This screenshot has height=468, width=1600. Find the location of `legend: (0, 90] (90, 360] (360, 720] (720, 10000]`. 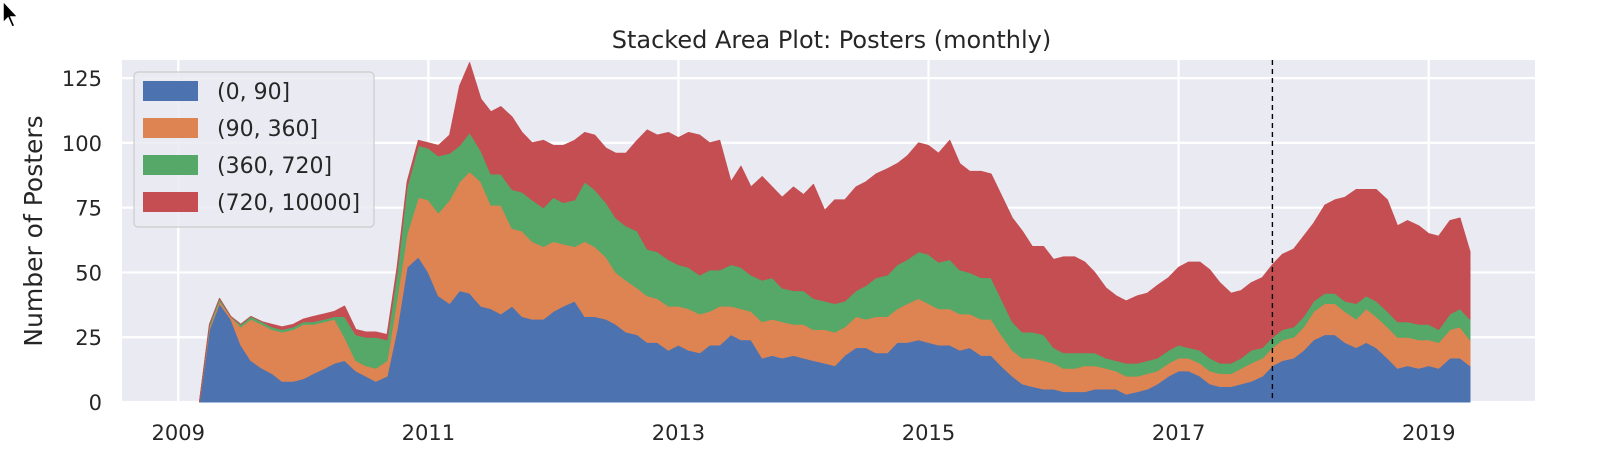

legend: (0, 90] (90, 360] (360, 720] (720, 10000] is located at coordinates (254, 149).